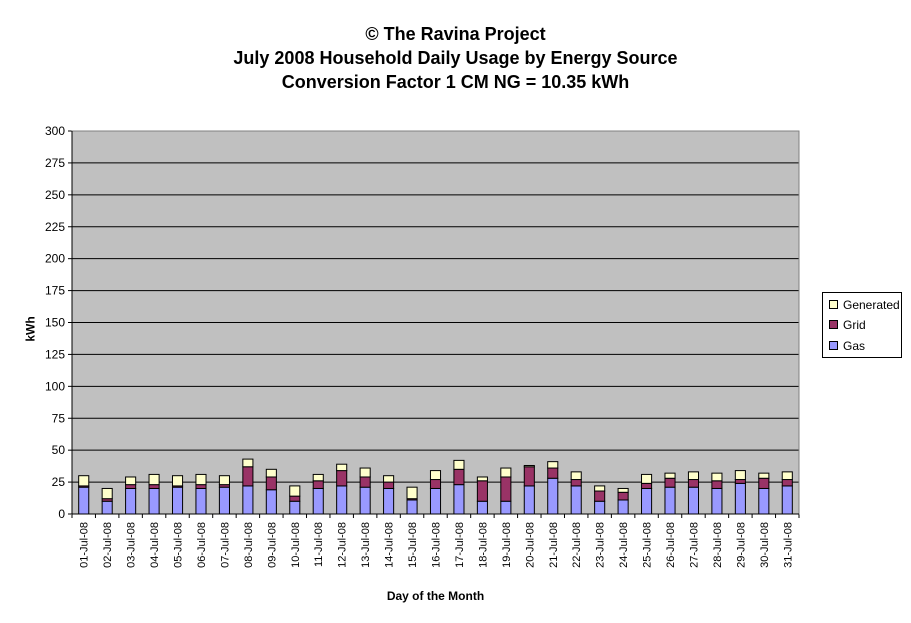  Describe the element at coordinates (437, 545) in the screenshot. I see `x-tick-label-16: 16-Jul-08` at that location.